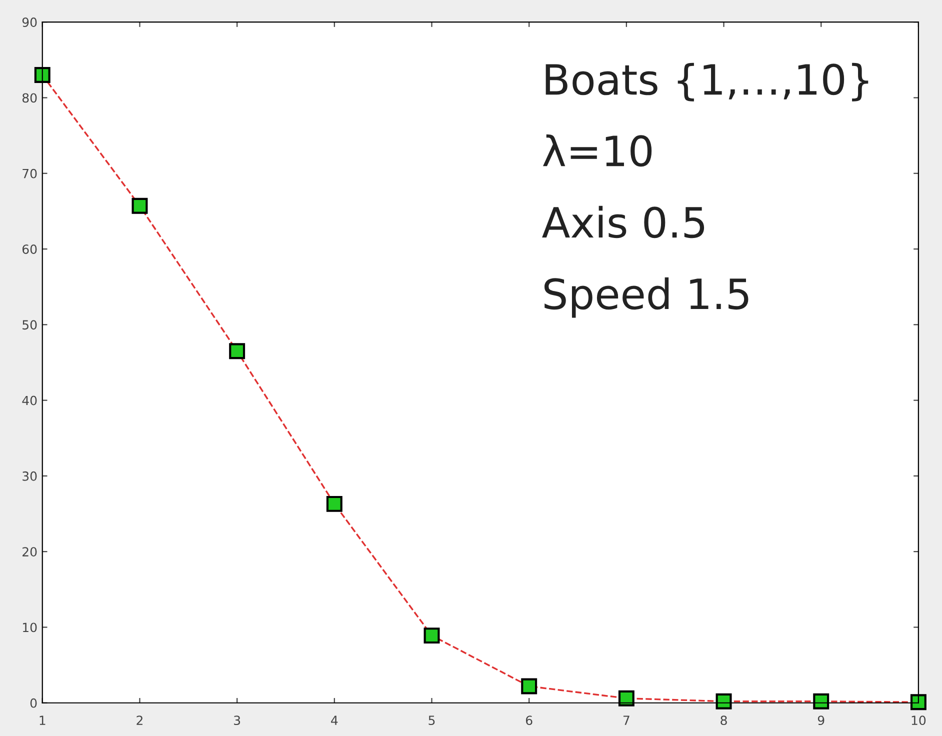  What do you see at coordinates (334, 720) in the screenshot?
I see `x-tick-label: 4` at bounding box center [334, 720].